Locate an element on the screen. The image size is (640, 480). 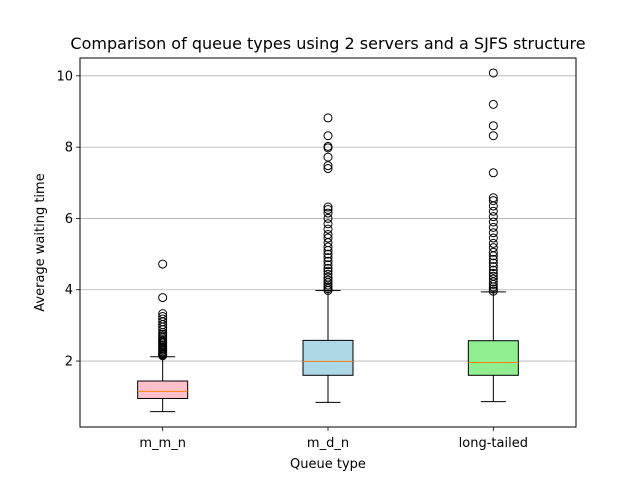
x-axis-label: Queue type is located at coordinates (328, 464).